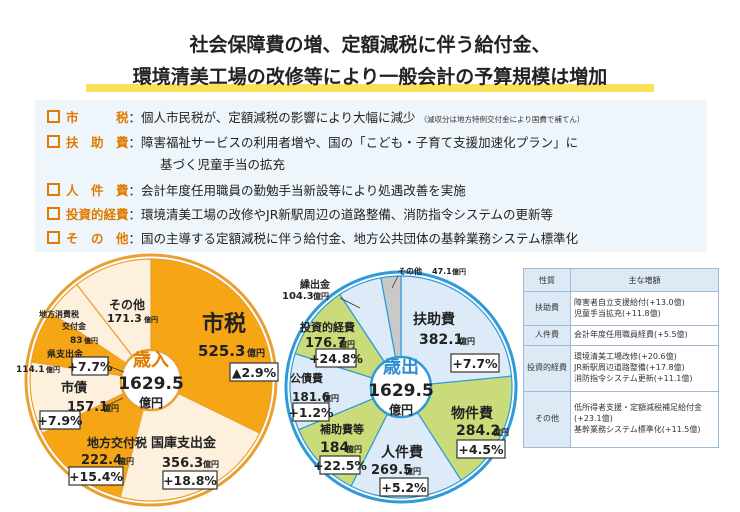 The height and width of the screenshot is (512, 740). I want to click on value-label: 47.1, so click(442, 271).